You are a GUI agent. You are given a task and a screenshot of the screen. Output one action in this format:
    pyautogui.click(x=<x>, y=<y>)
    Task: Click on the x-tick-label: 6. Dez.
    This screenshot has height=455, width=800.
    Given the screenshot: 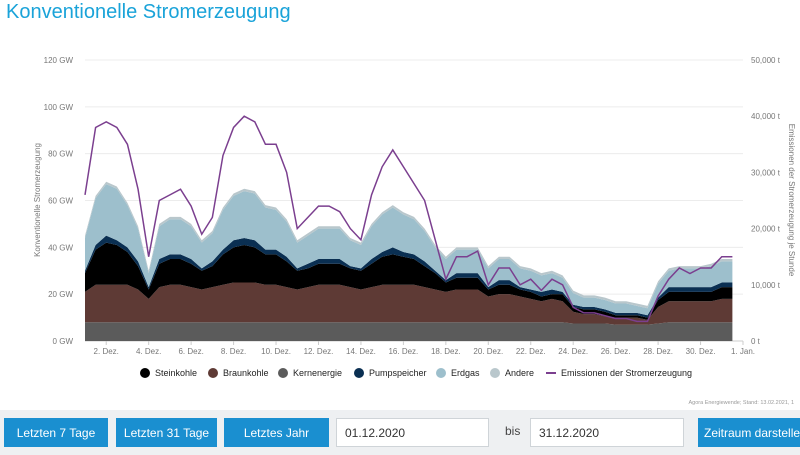 What is the action you would take?
    pyautogui.click(x=190, y=351)
    